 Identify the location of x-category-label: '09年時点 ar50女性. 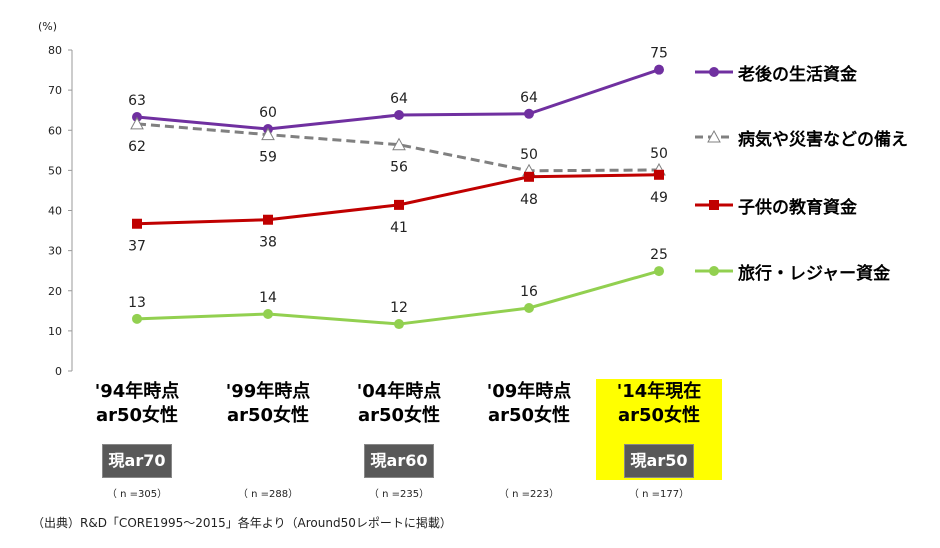
(529, 429).